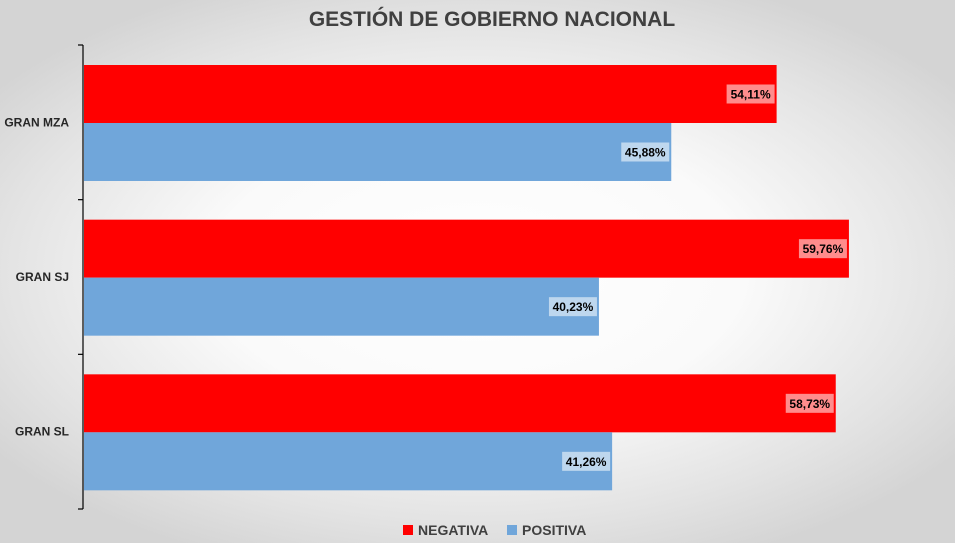  I want to click on data-label: 45,88%, so click(645, 153).